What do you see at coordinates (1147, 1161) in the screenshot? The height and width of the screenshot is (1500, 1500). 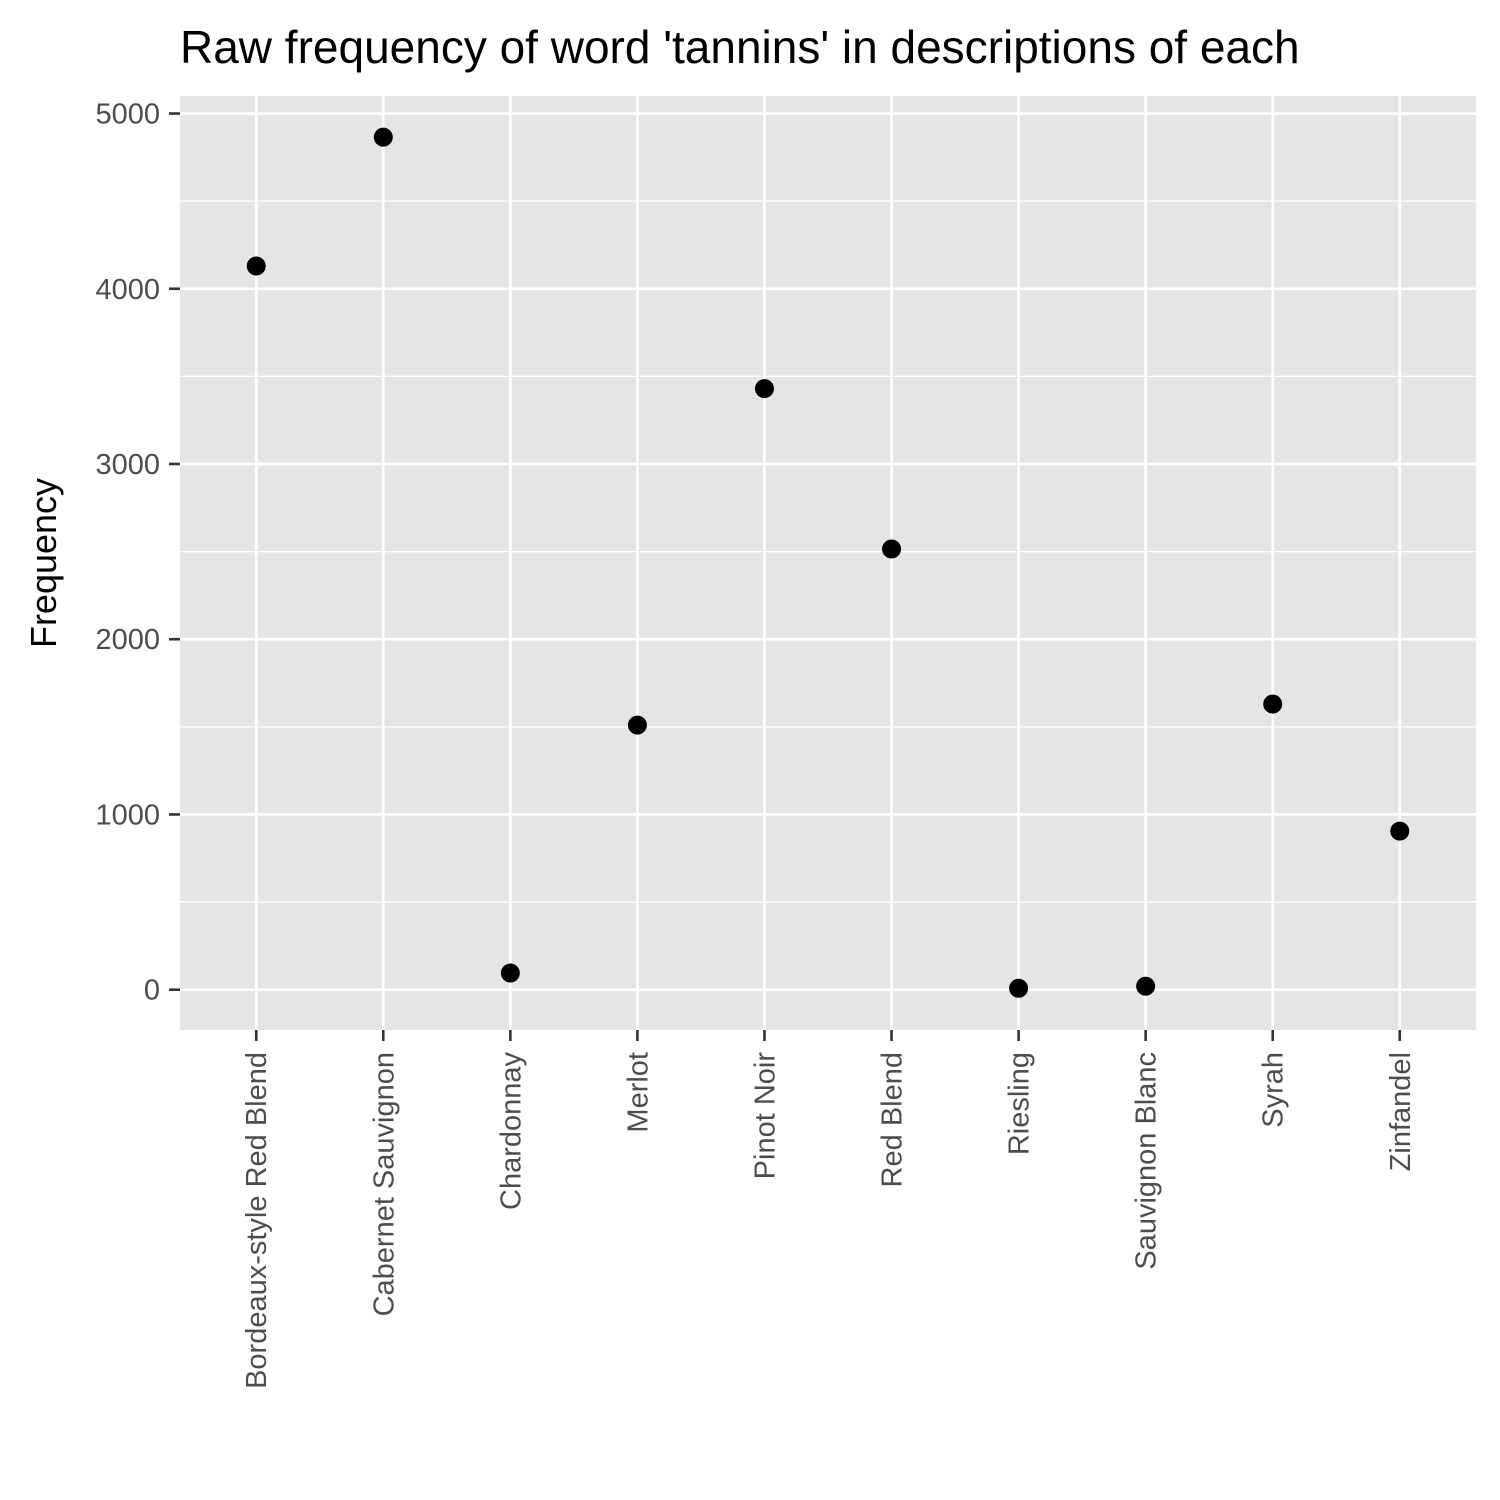 I see `x-tick-label: Sauvignon Blanc` at bounding box center [1147, 1161].